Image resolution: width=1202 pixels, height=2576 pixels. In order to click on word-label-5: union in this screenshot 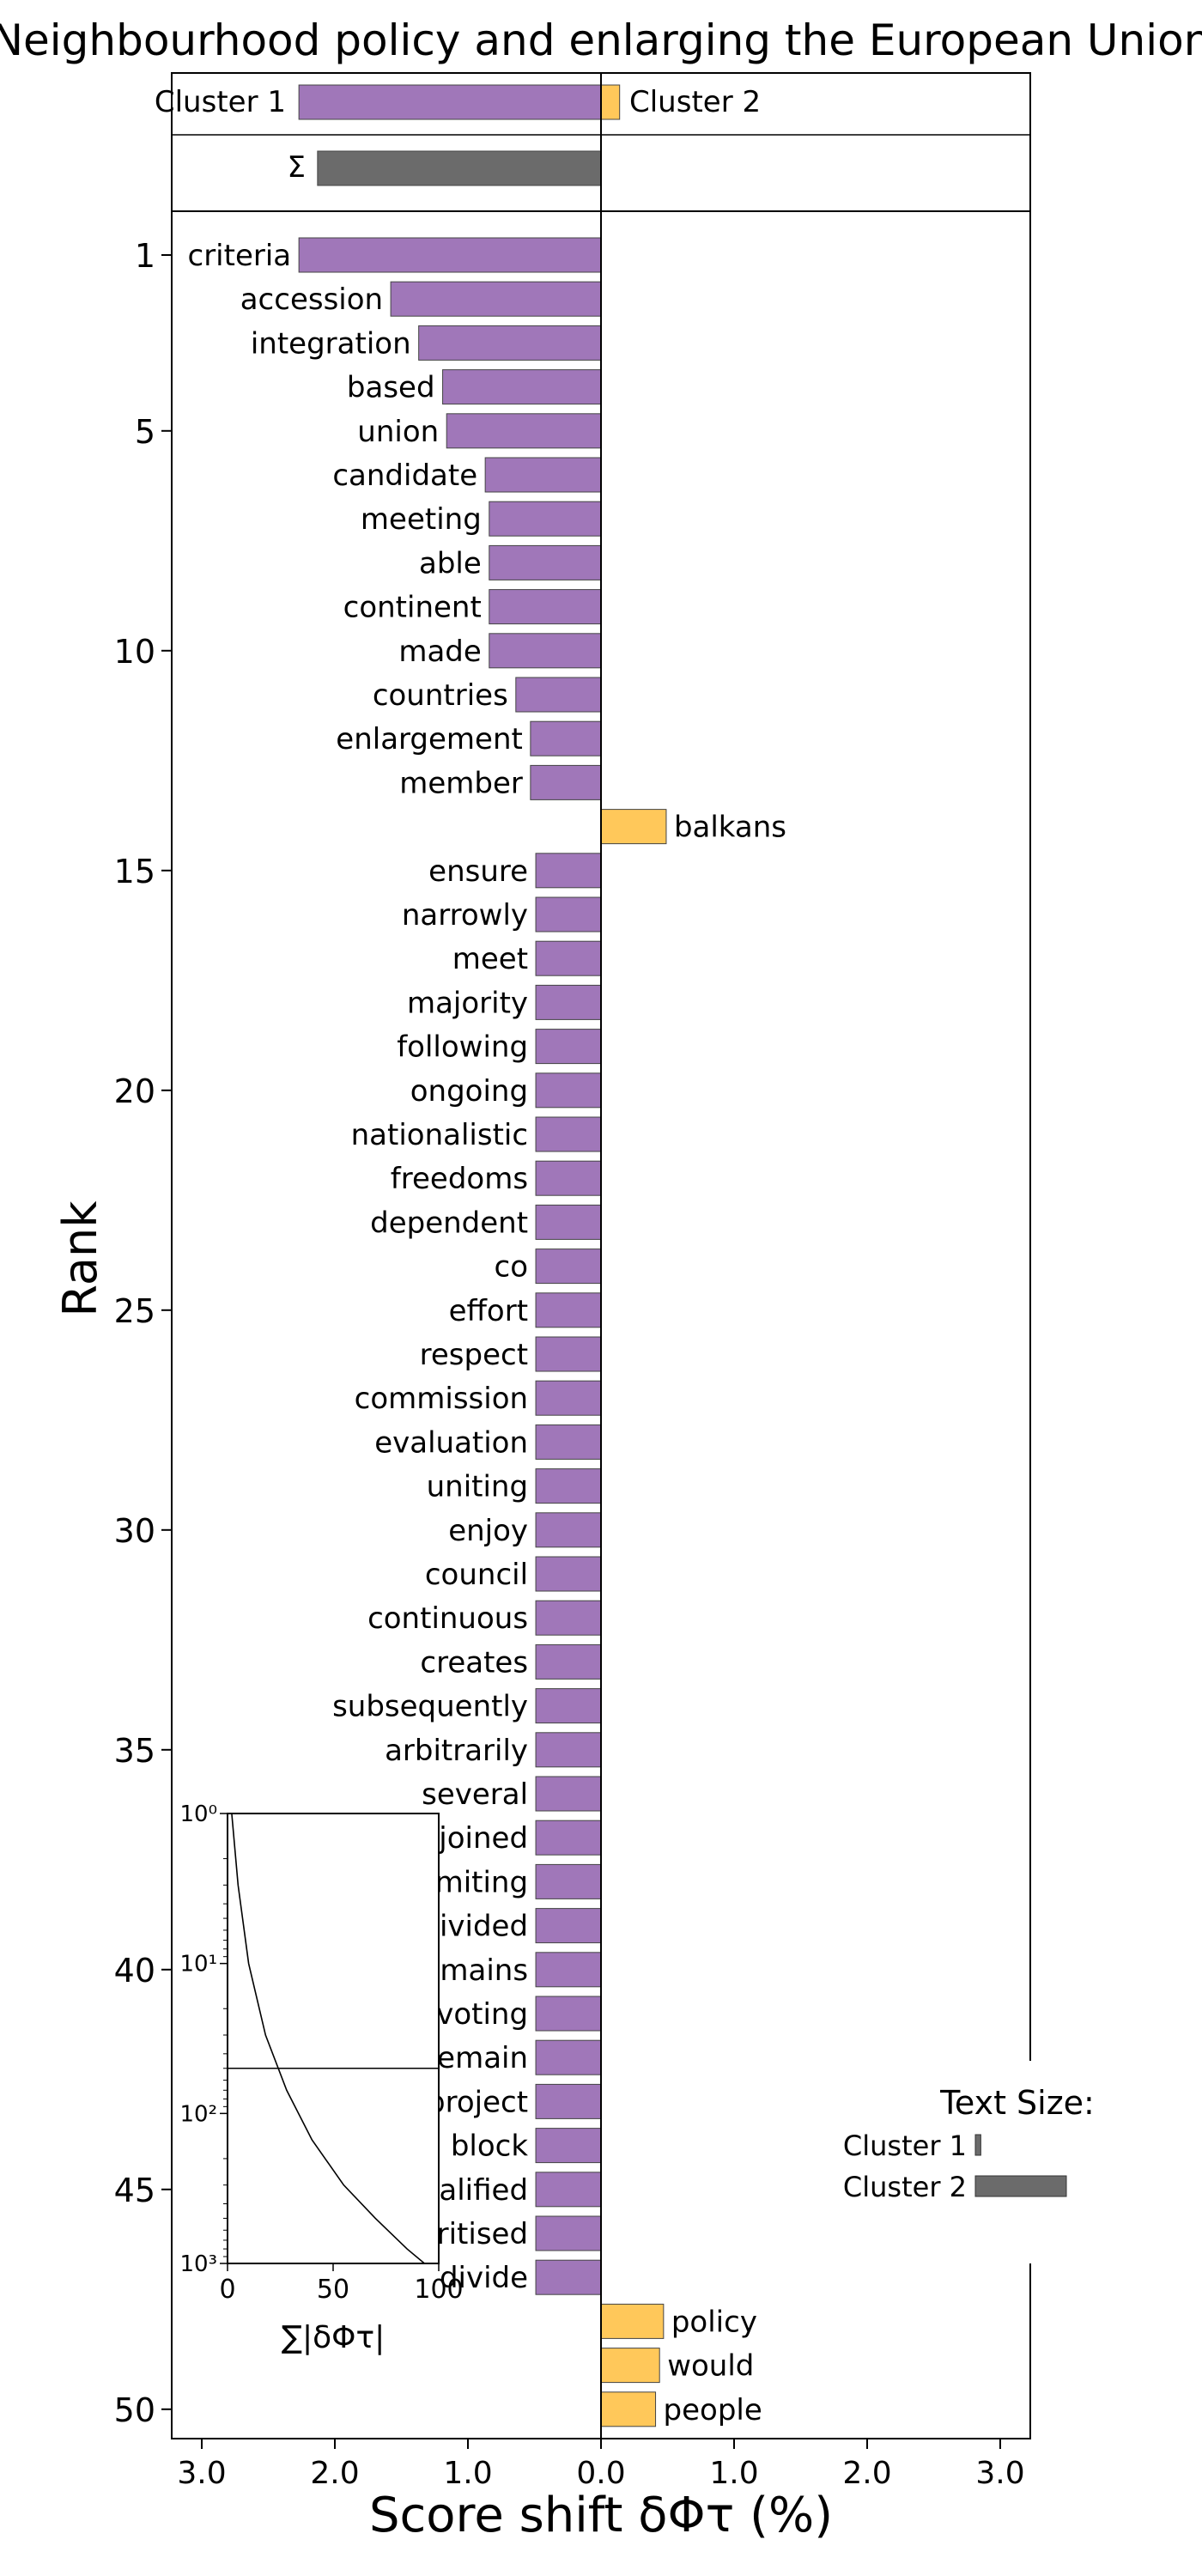, I will do `click(398, 432)`.